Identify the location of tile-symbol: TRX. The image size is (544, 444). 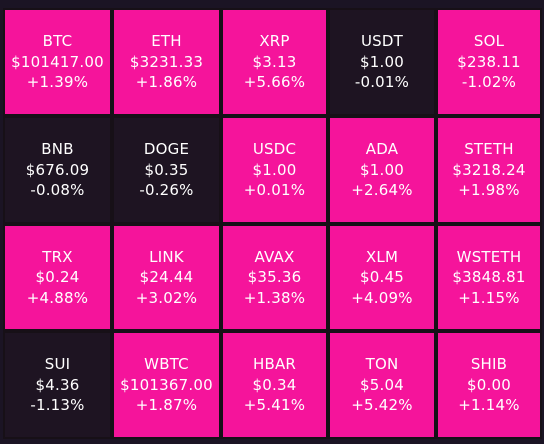
(57, 256).